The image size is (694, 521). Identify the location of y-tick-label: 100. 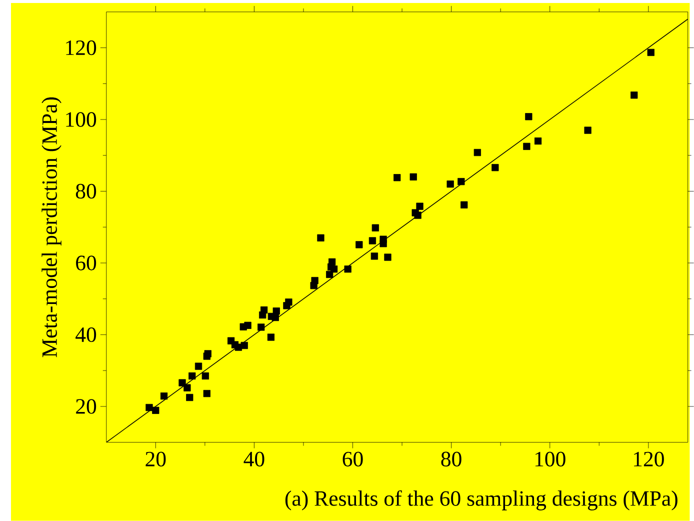
(81, 119).